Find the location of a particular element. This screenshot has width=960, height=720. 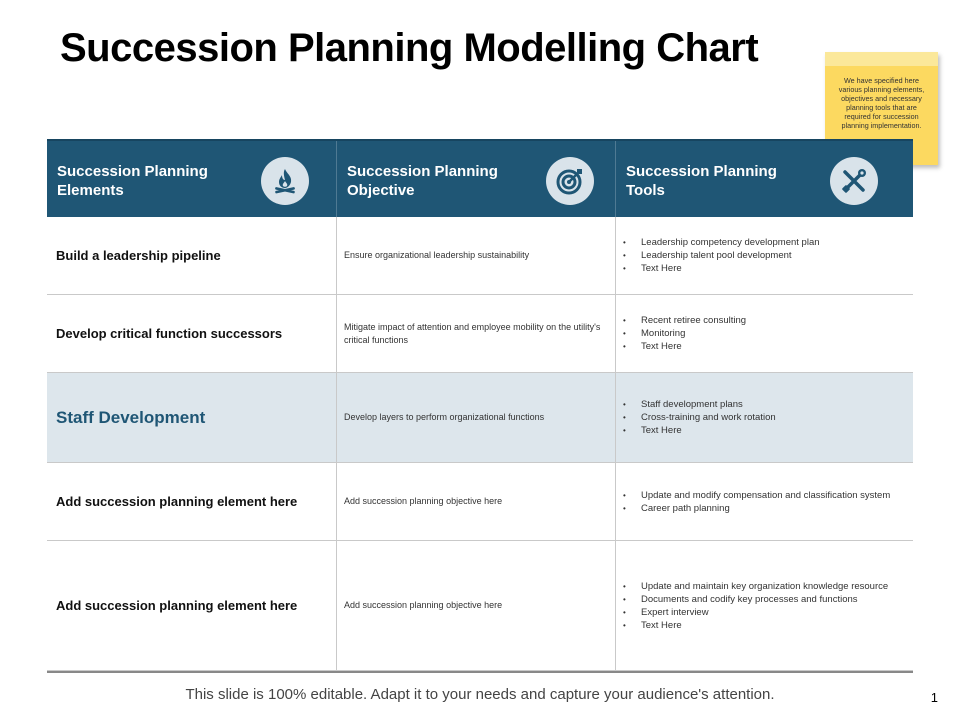

header-tools: Succession Planning Tools is located at coordinates (764, 179).